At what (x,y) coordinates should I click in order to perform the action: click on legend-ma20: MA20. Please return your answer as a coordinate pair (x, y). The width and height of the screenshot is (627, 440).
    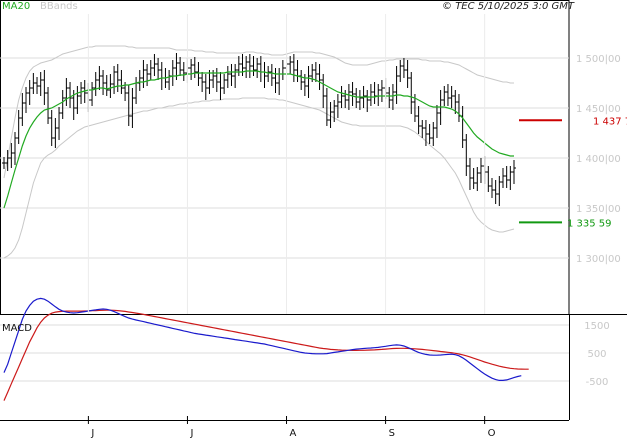
    Looking at the image, I should click on (16, 6).